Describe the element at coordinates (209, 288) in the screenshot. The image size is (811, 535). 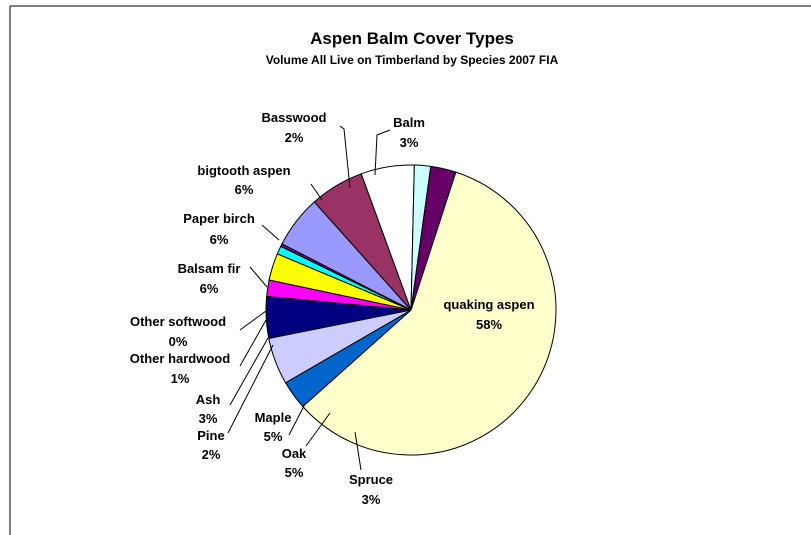
I see `slice-percent-balsam-fir: 6%` at that location.